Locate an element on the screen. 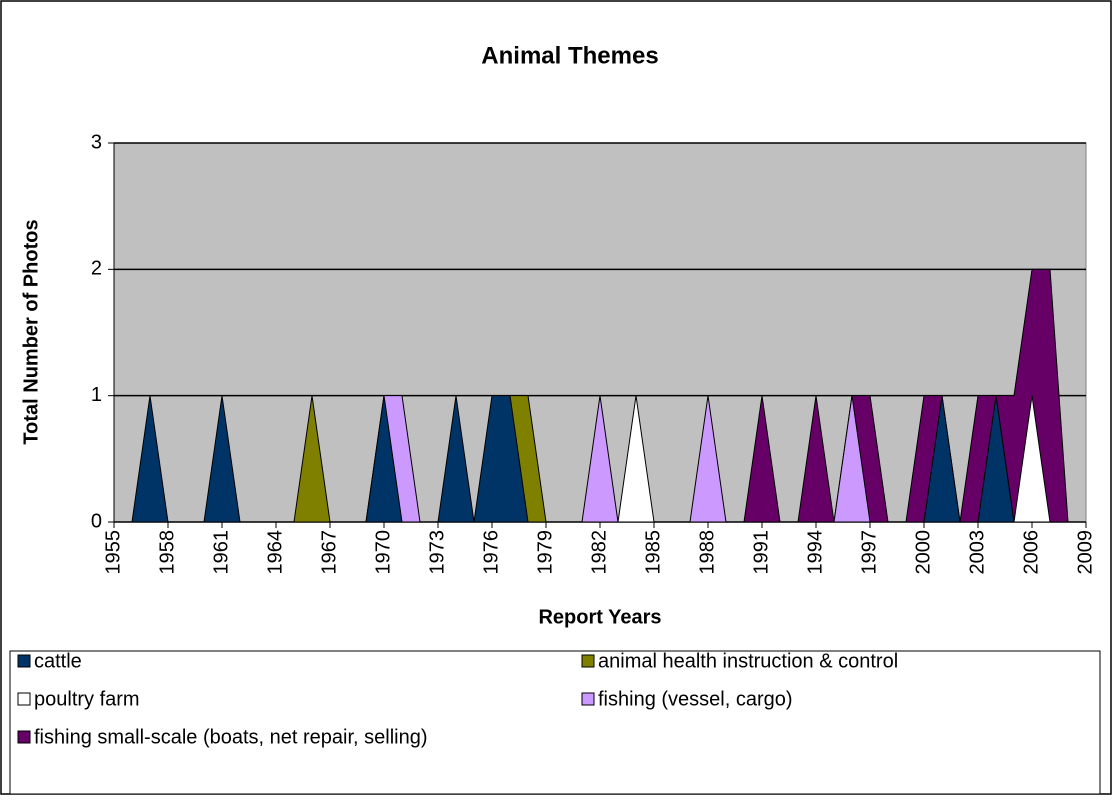 This screenshot has width=1113, height=801. legend-label: animal health instruction & control is located at coordinates (748, 661).